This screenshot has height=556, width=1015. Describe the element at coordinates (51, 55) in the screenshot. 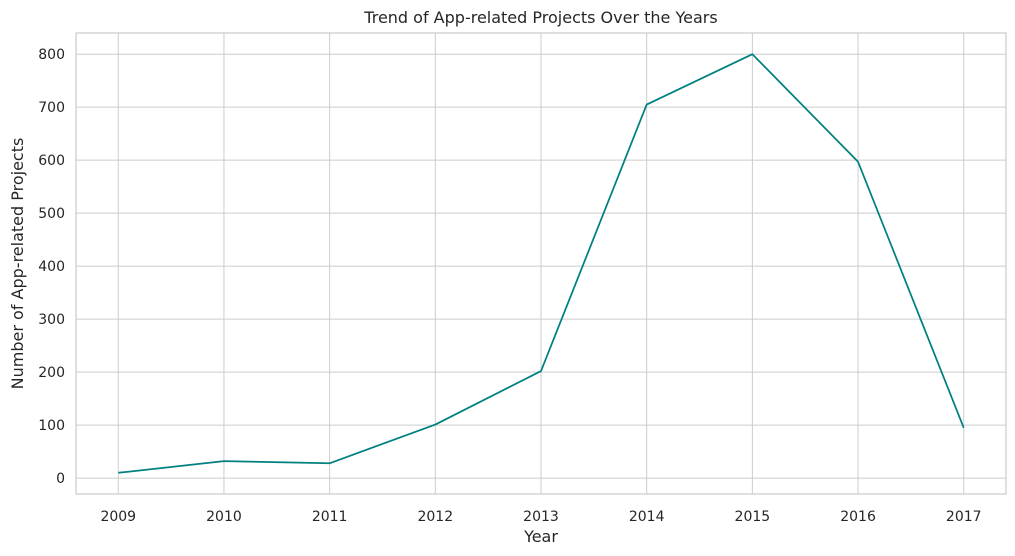

I see `y-tick-label: 800` at that location.